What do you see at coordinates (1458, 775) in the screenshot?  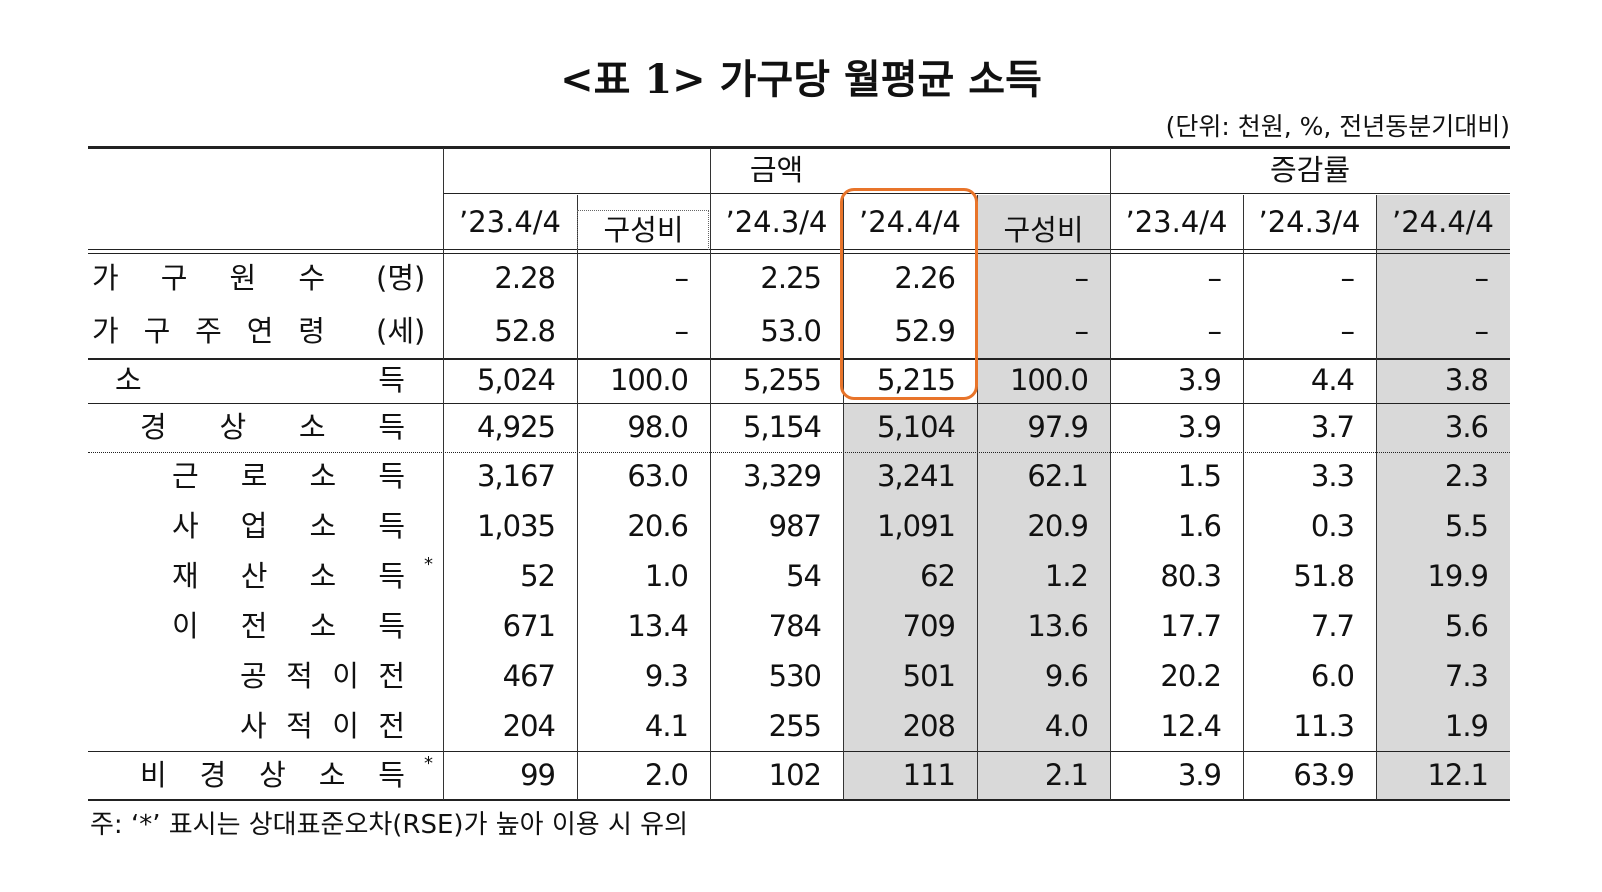 I see `cell: 12.1` at bounding box center [1458, 775].